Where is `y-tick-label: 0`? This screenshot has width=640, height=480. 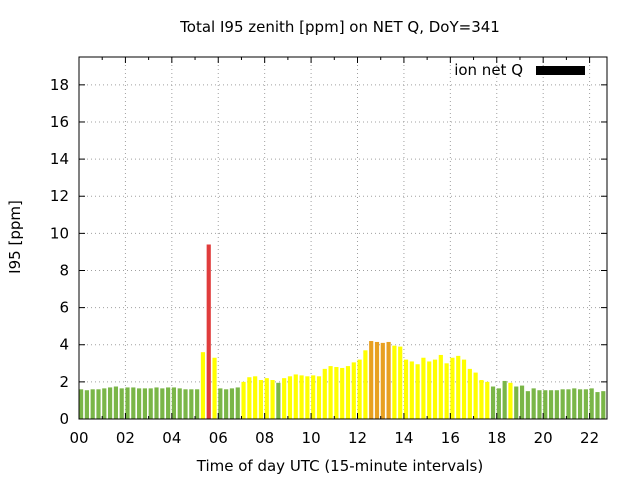 y-tick-label: 0 is located at coordinates (64, 419).